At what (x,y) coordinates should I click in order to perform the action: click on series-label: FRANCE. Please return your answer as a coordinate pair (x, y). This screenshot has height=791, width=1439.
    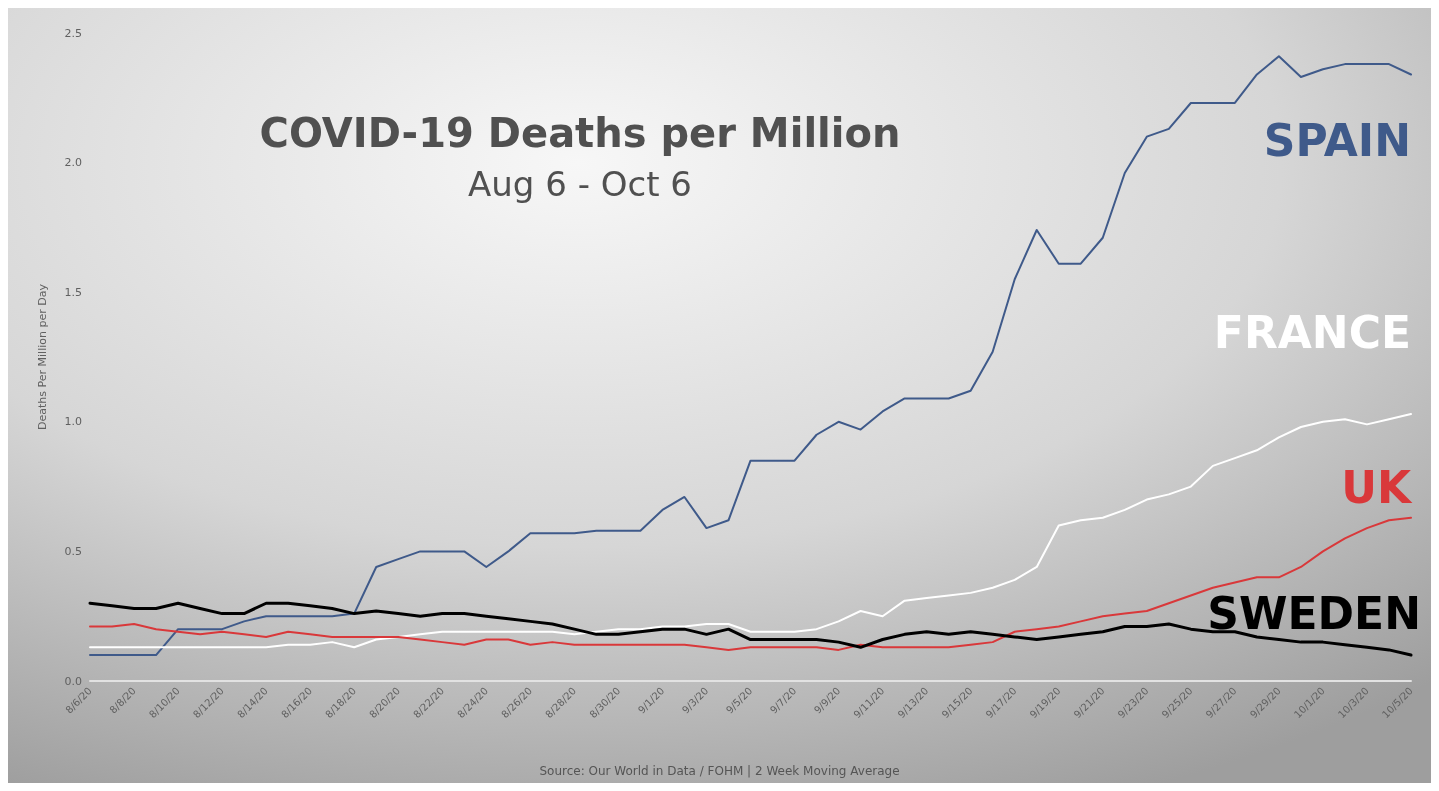
    Looking at the image, I should click on (1312, 332).